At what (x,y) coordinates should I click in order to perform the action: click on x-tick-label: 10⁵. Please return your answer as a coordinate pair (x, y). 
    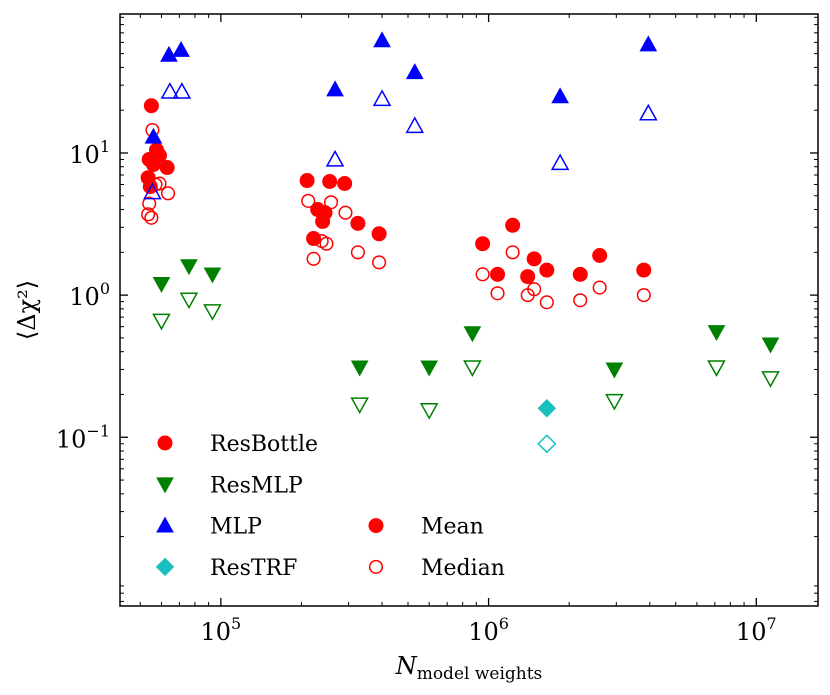
    Looking at the image, I should click on (220, 630).